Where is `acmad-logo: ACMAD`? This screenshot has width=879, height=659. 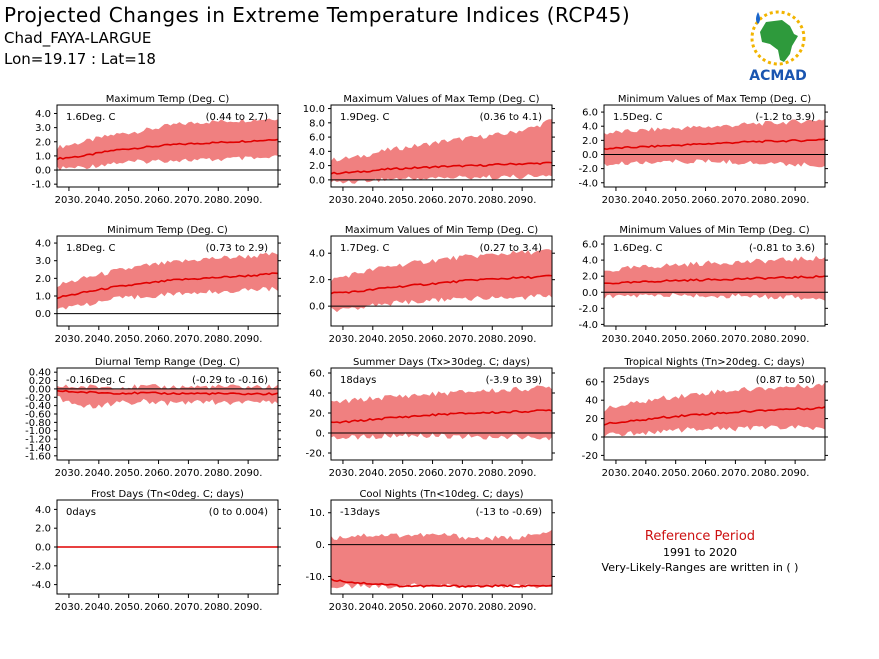
acmad-logo: ACMAD is located at coordinates (778, 47).